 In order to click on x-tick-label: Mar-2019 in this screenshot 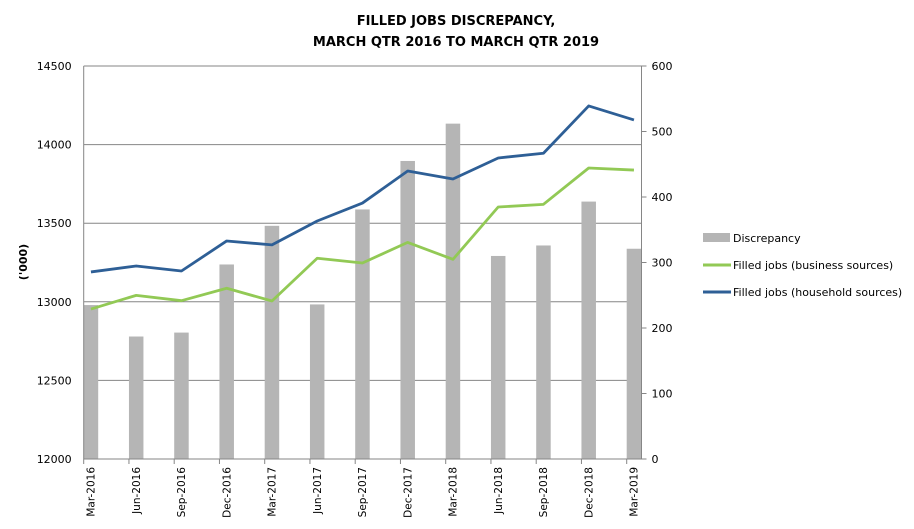, I will do `click(635, 492)`.